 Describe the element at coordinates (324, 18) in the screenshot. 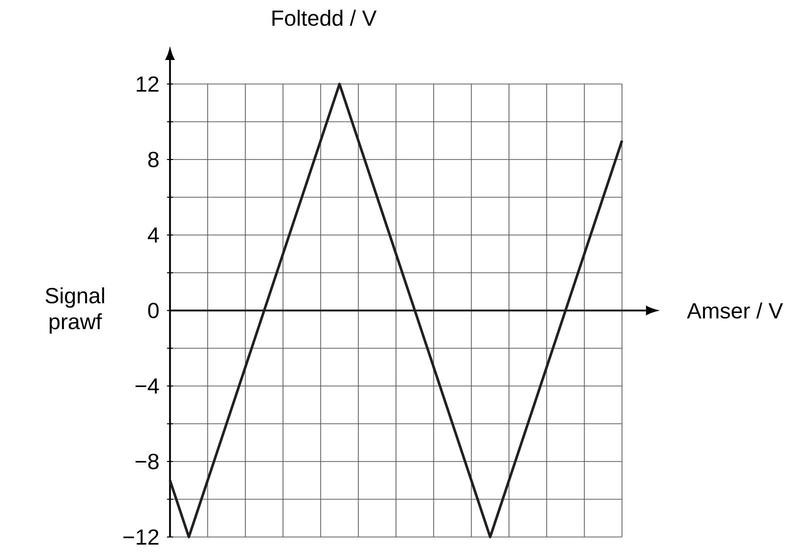

I see `y-axis-title: Foltedd / V` at that location.